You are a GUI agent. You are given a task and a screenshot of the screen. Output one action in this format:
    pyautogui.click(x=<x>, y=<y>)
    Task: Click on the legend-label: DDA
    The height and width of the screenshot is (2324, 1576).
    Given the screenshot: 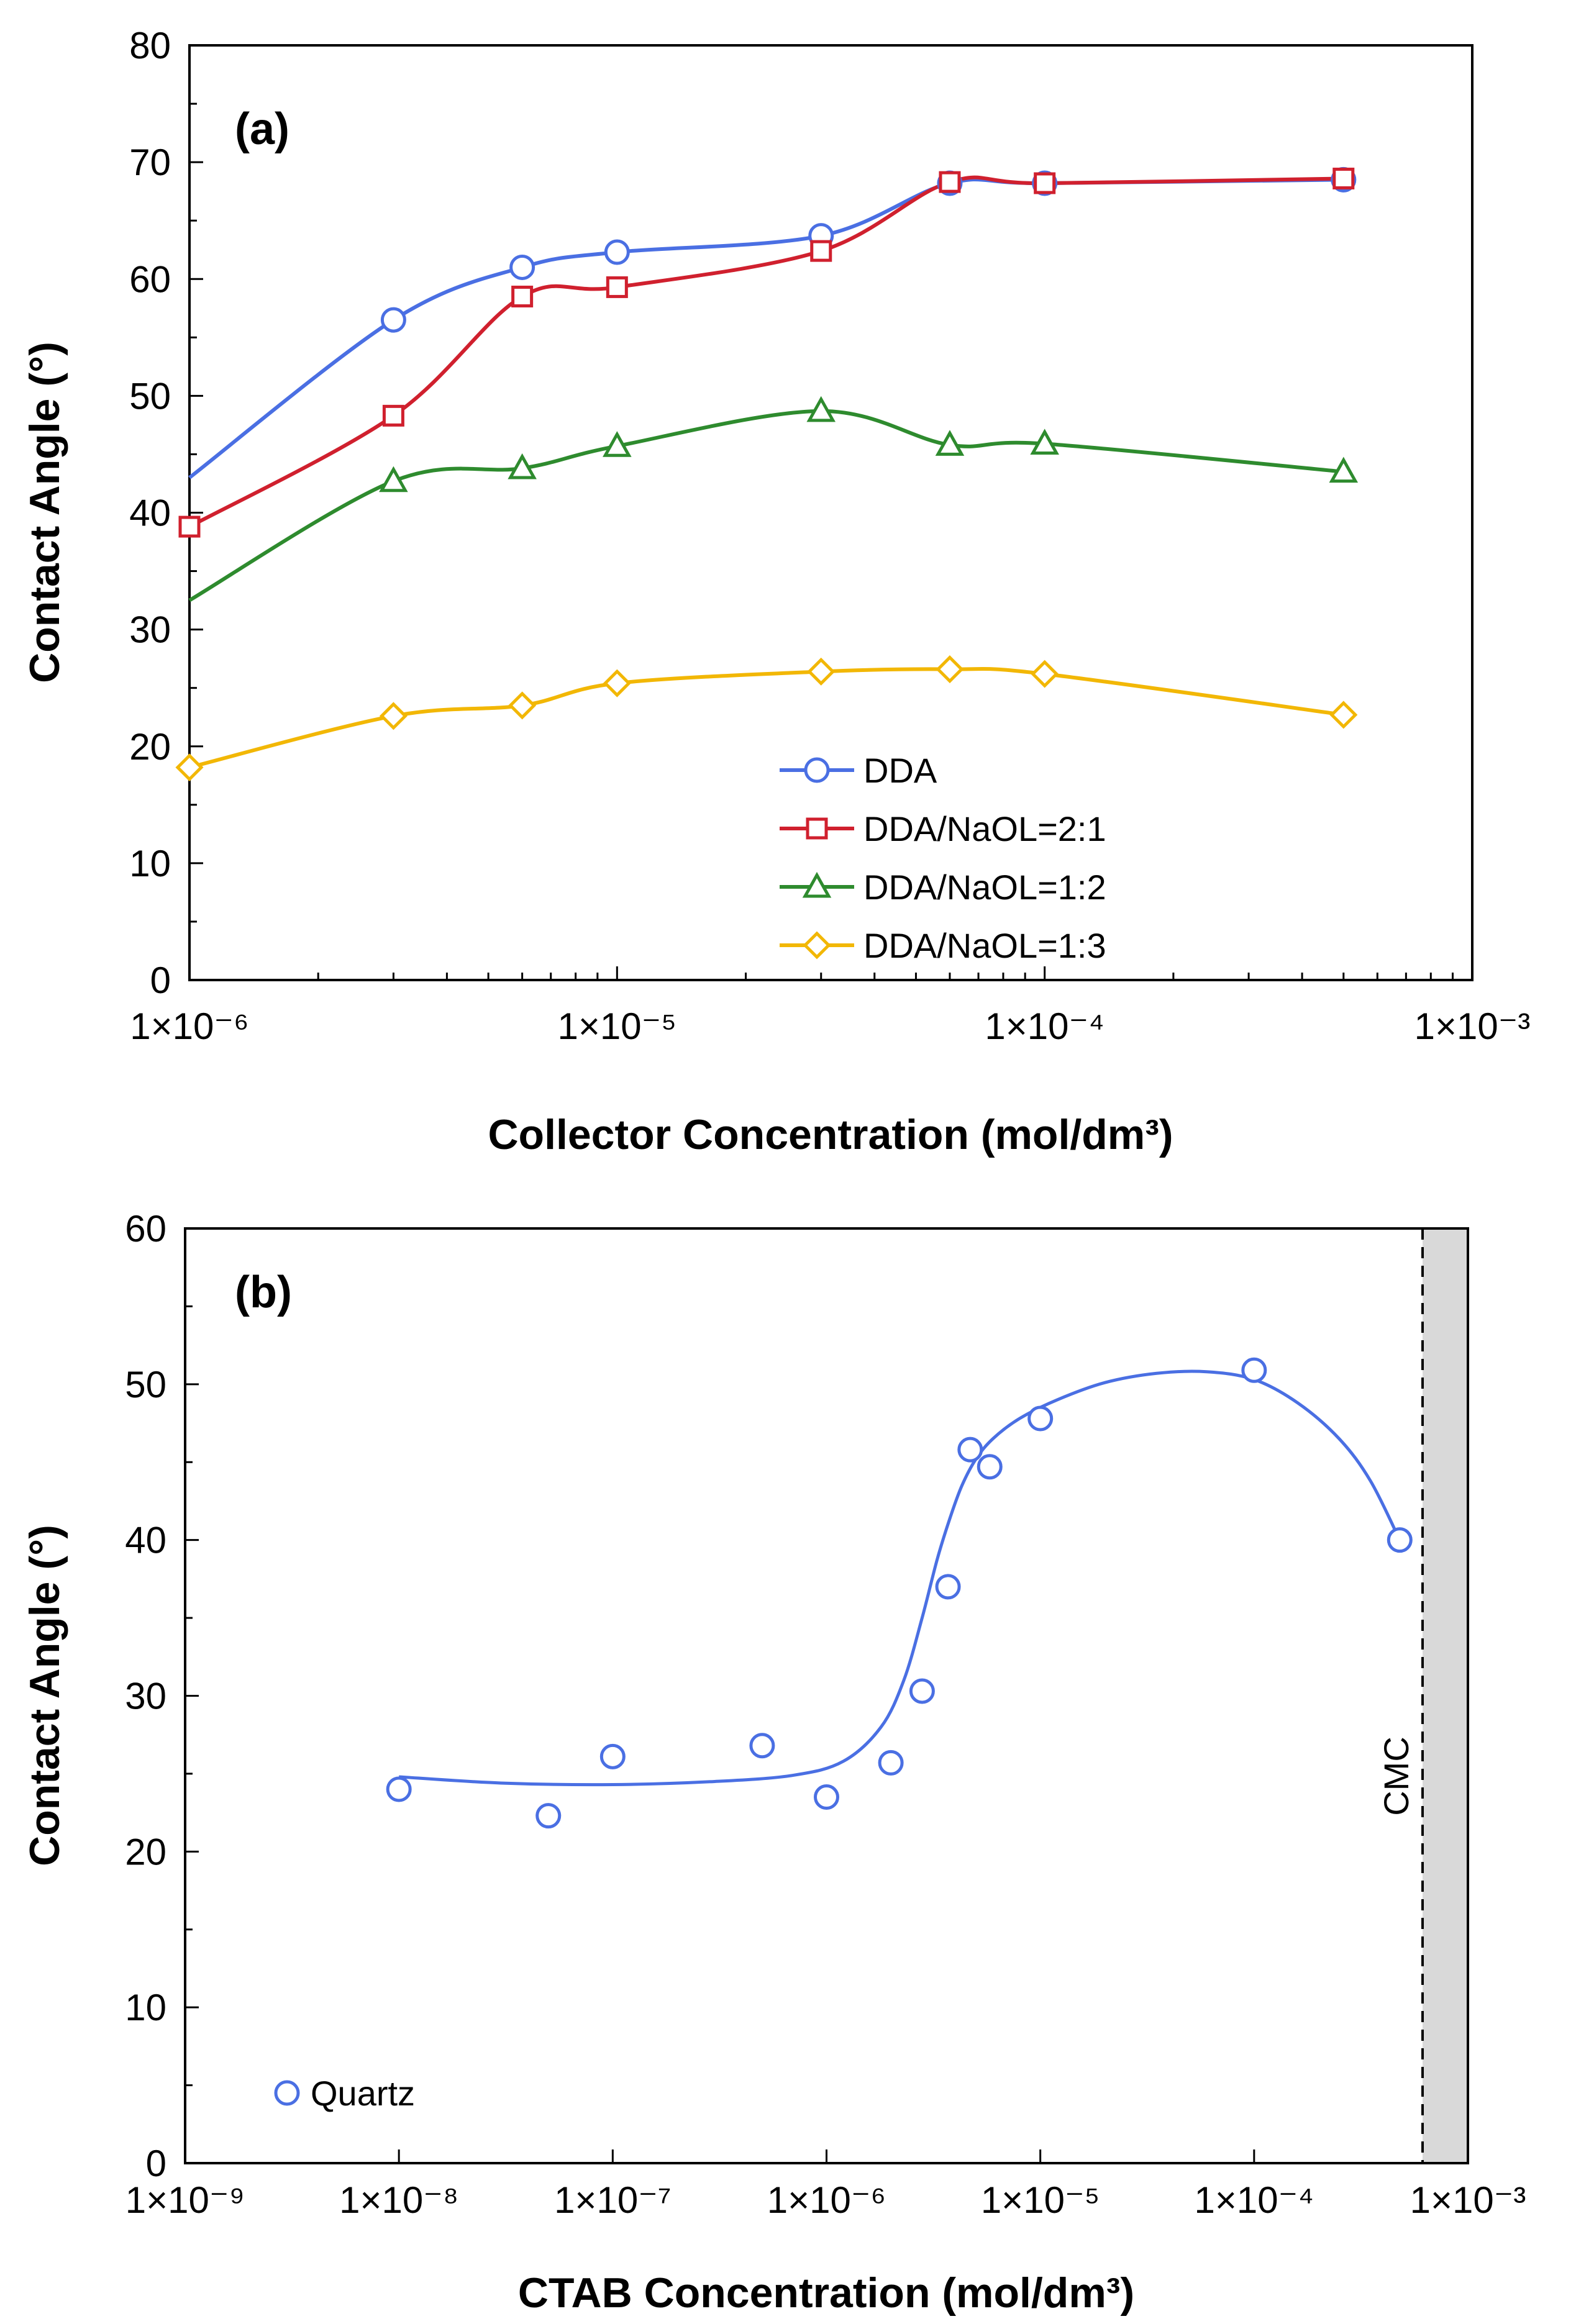 What is the action you would take?
    pyautogui.click(x=900, y=771)
    